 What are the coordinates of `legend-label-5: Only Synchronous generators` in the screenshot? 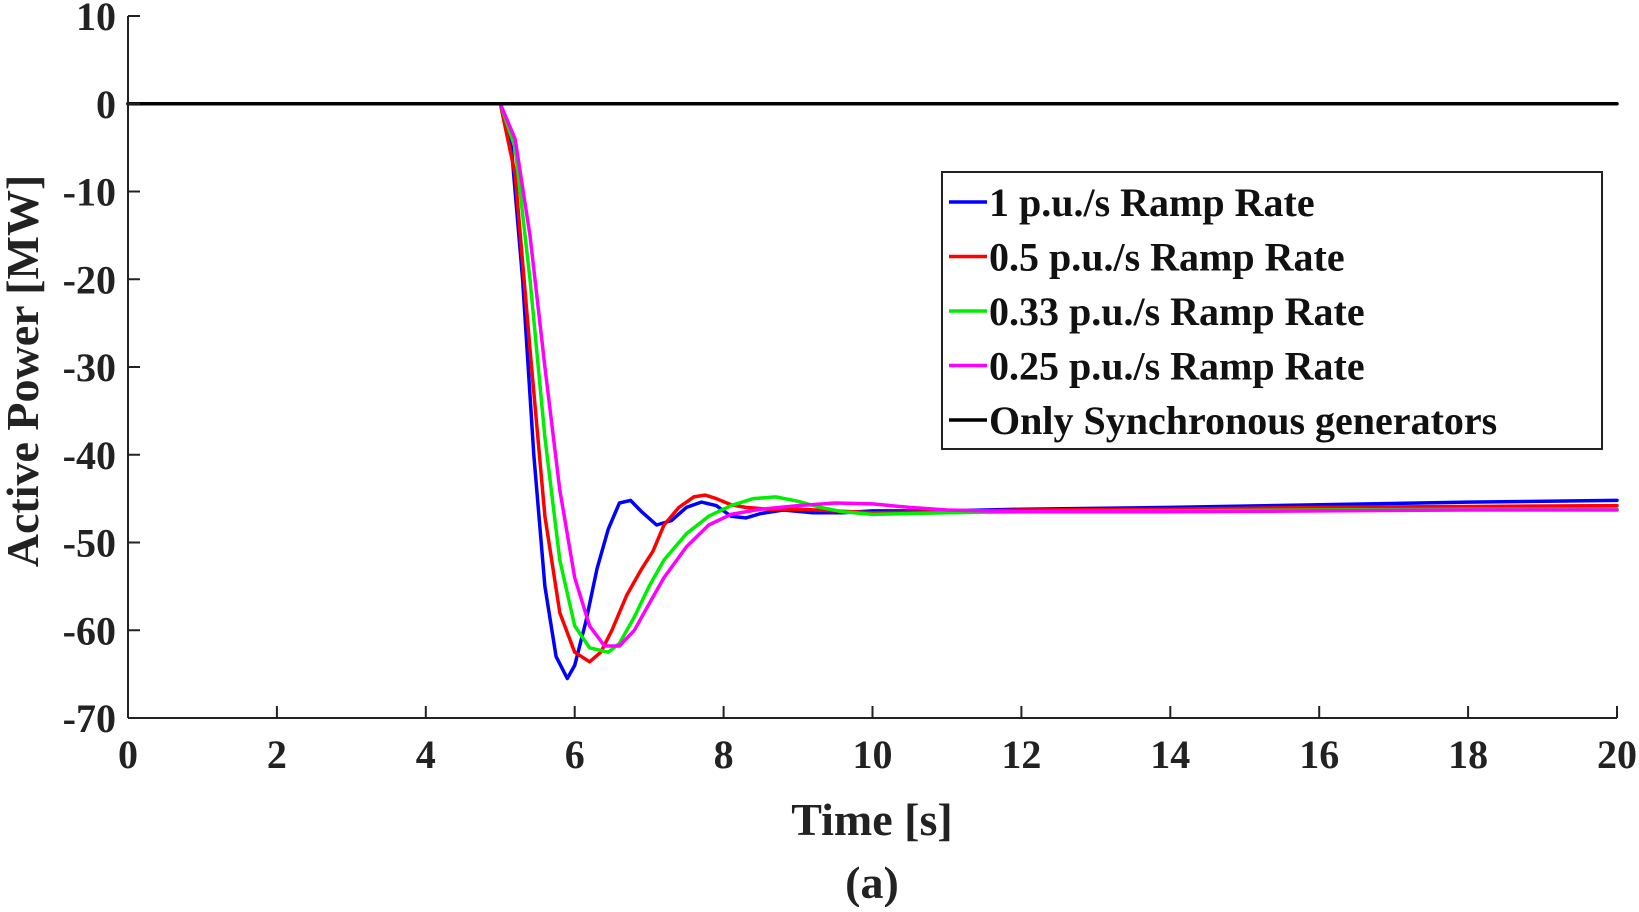 It's located at (1243, 420).